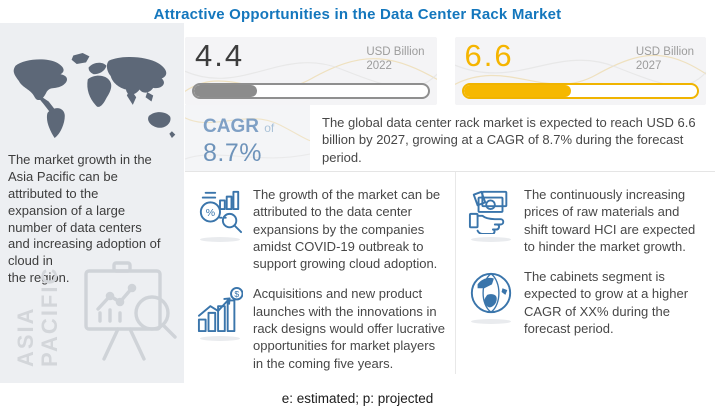  Describe the element at coordinates (130, 311) in the screenshot. I see `presentation-chart-icon` at that location.